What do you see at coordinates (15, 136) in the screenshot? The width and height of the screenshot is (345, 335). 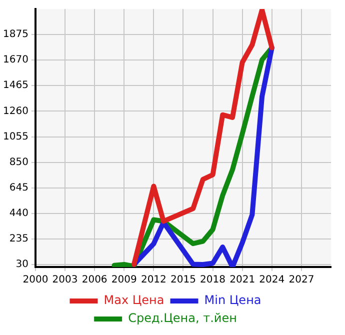 I see `y-tick-label: 1055` at bounding box center [15, 136].